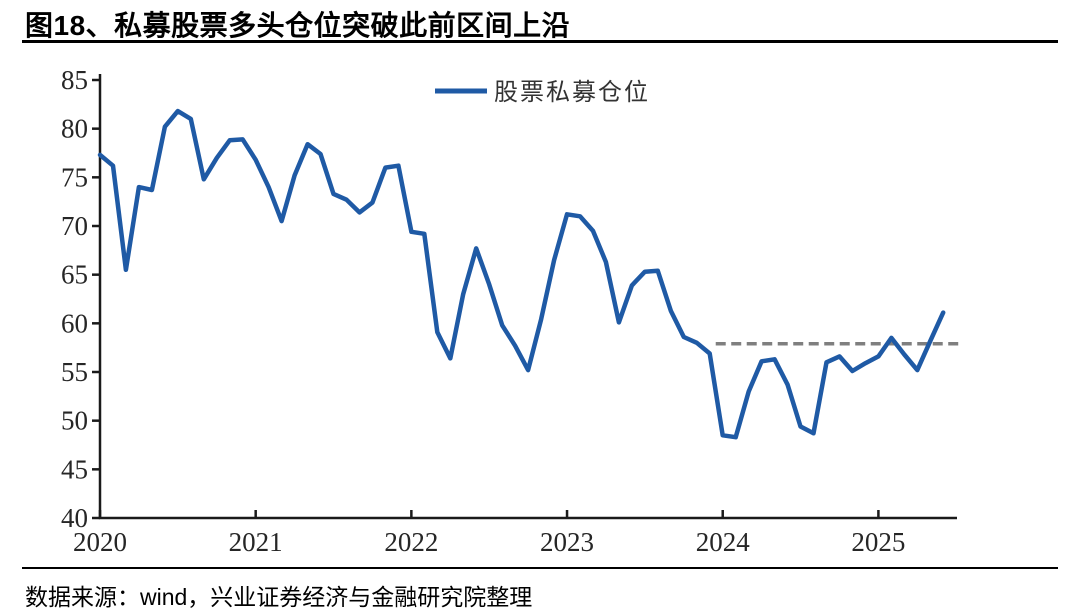 Image resolution: width=1080 pixels, height=611 pixels. I want to click on y-tick-label: 65, so click(74, 275).